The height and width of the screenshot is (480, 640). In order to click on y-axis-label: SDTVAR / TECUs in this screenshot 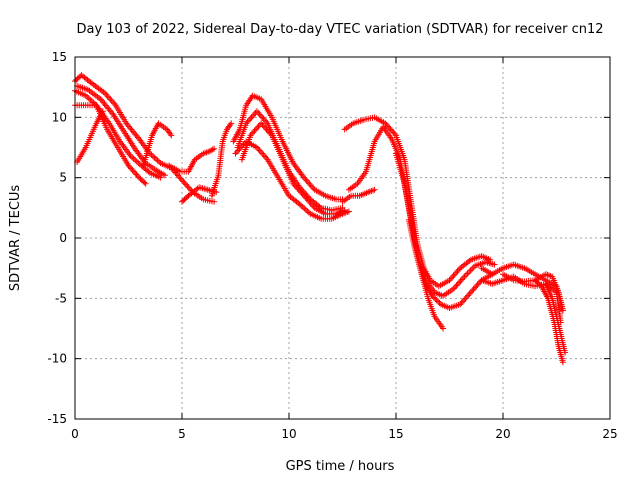, I will do `click(15, 238)`.